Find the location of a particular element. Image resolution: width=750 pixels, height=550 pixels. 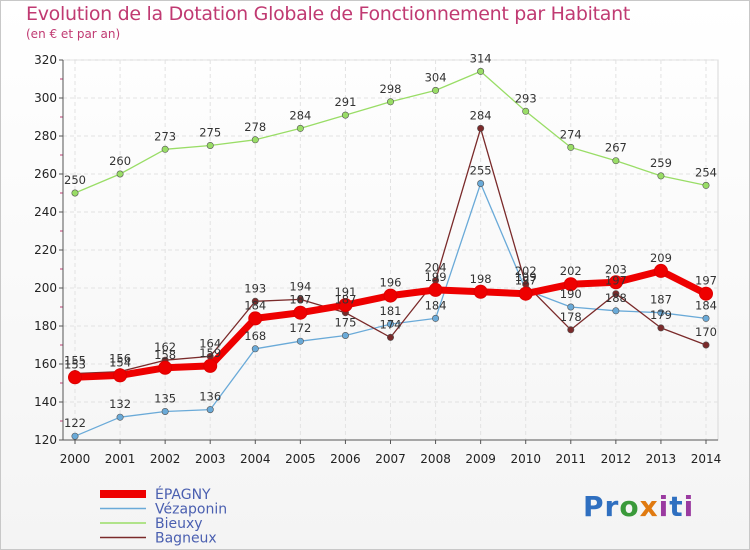

data-label: 136 is located at coordinates (210, 397).